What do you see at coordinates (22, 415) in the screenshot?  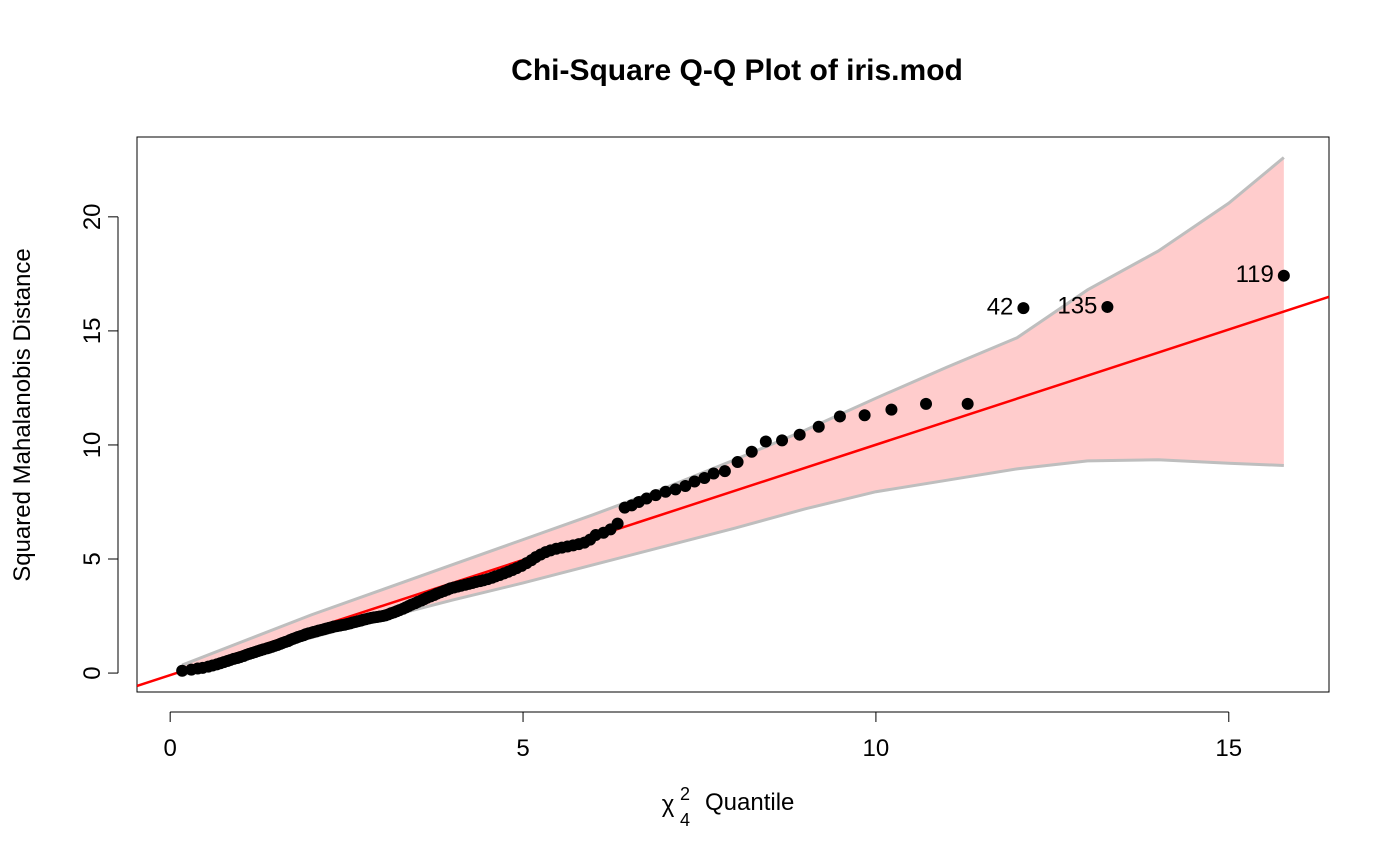 I see `y-axis-title: Squared Mahalanobis Distance` at bounding box center [22, 415].